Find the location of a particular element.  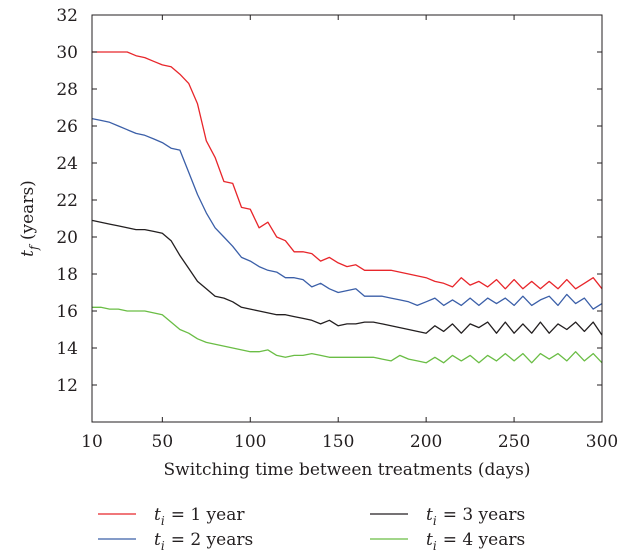

x-axis-label: Switching time between treatments (days) is located at coordinates (347, 470).